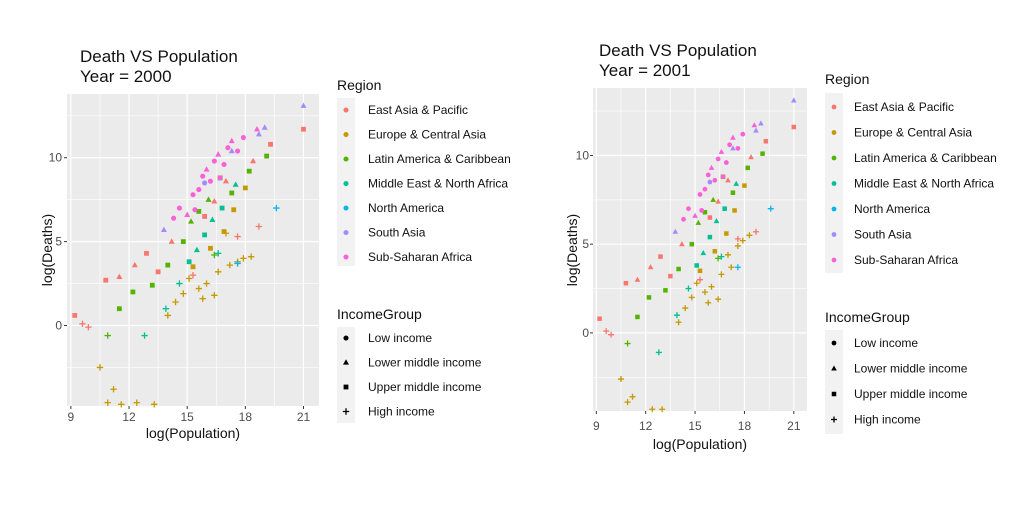 This screenshot has width=1024, height=511. Describe the element at coordinates (904, 107) in the screenshot. I see `legend-region-label: East Asia & Pacific` at that location.